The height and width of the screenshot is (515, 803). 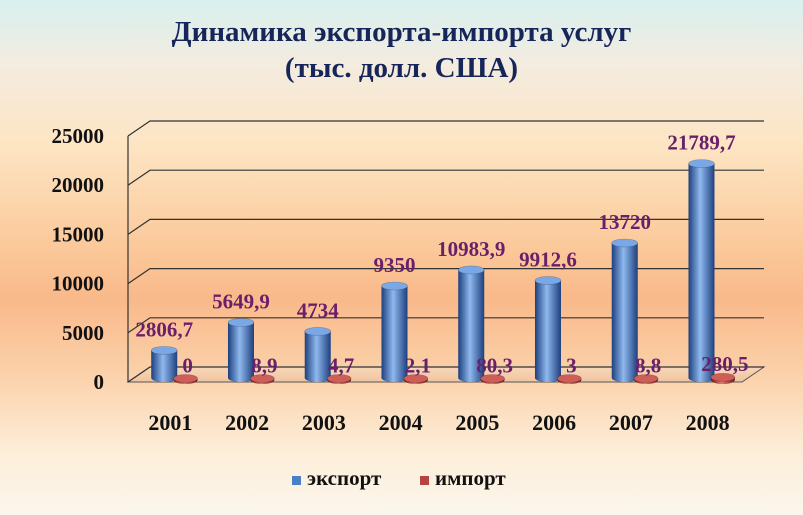 I want to click on x-tick-label: 2003, so click(x=324, y=422).